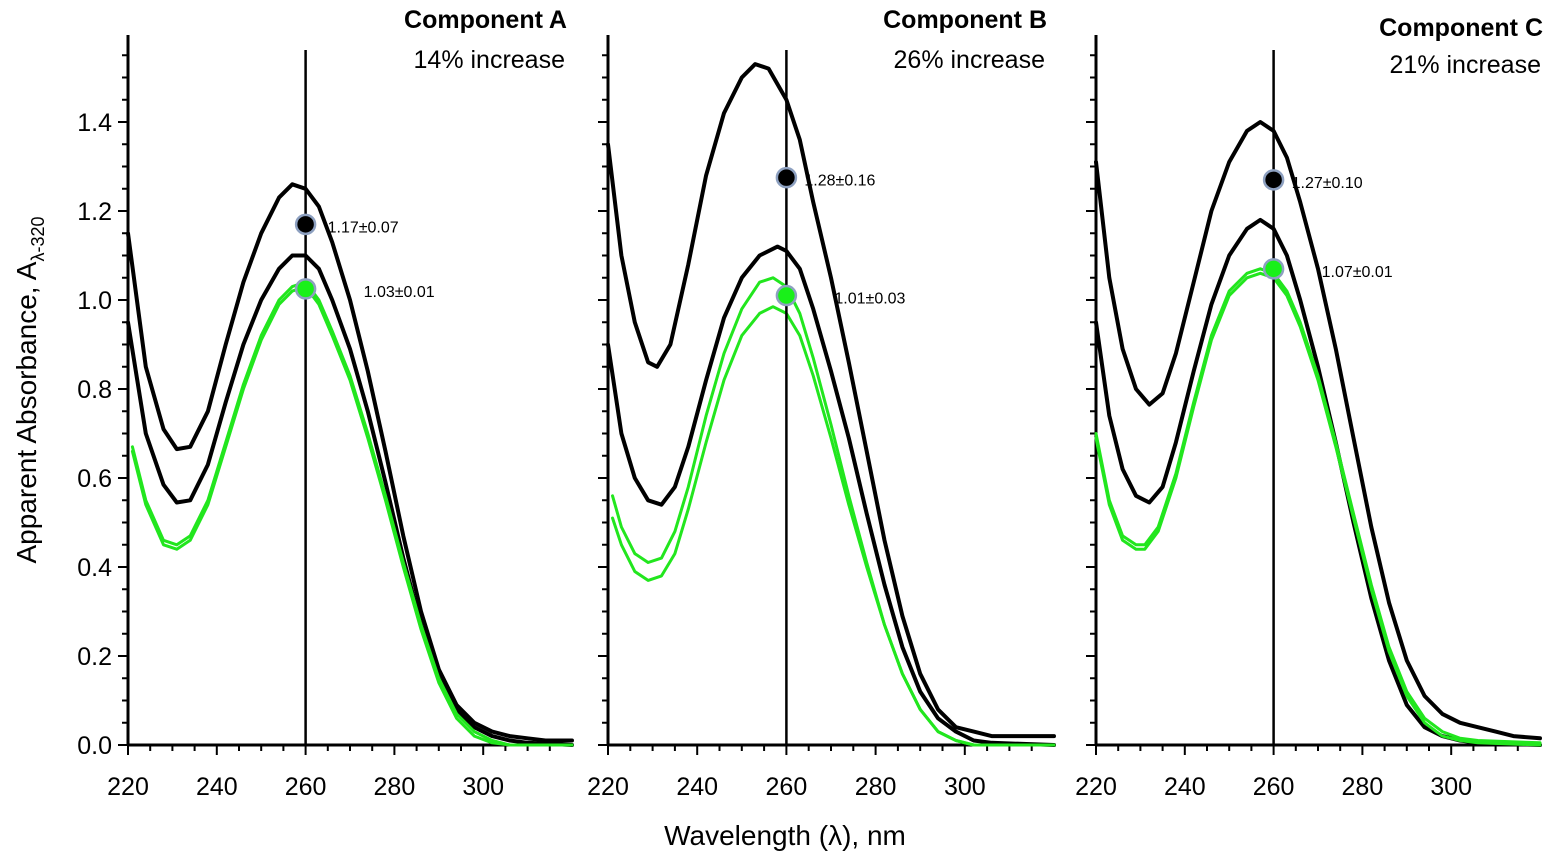  What do you see at coordinates (94, 568) in the screenshot?
I see `y-tick-label: 0.4` at bounding box center [94, 568].